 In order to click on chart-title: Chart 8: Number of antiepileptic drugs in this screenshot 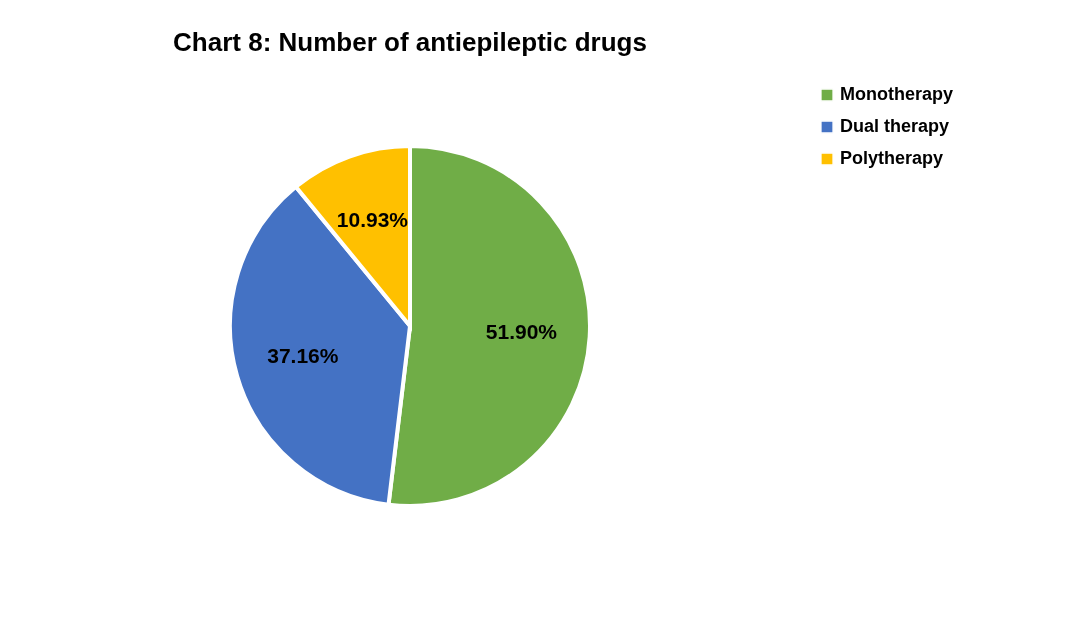, I will do `click(410, 42)`.